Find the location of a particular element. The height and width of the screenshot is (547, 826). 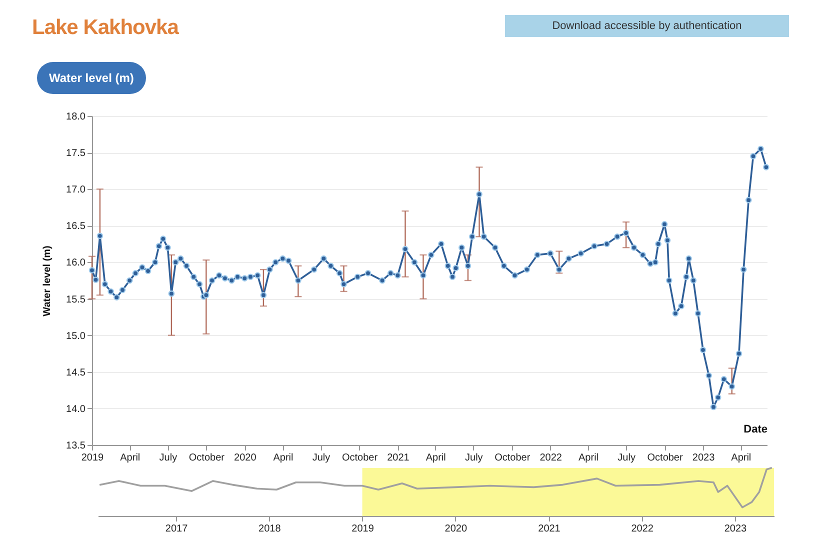

x-tick-label: 2017 is located at coordinates (176, 529).